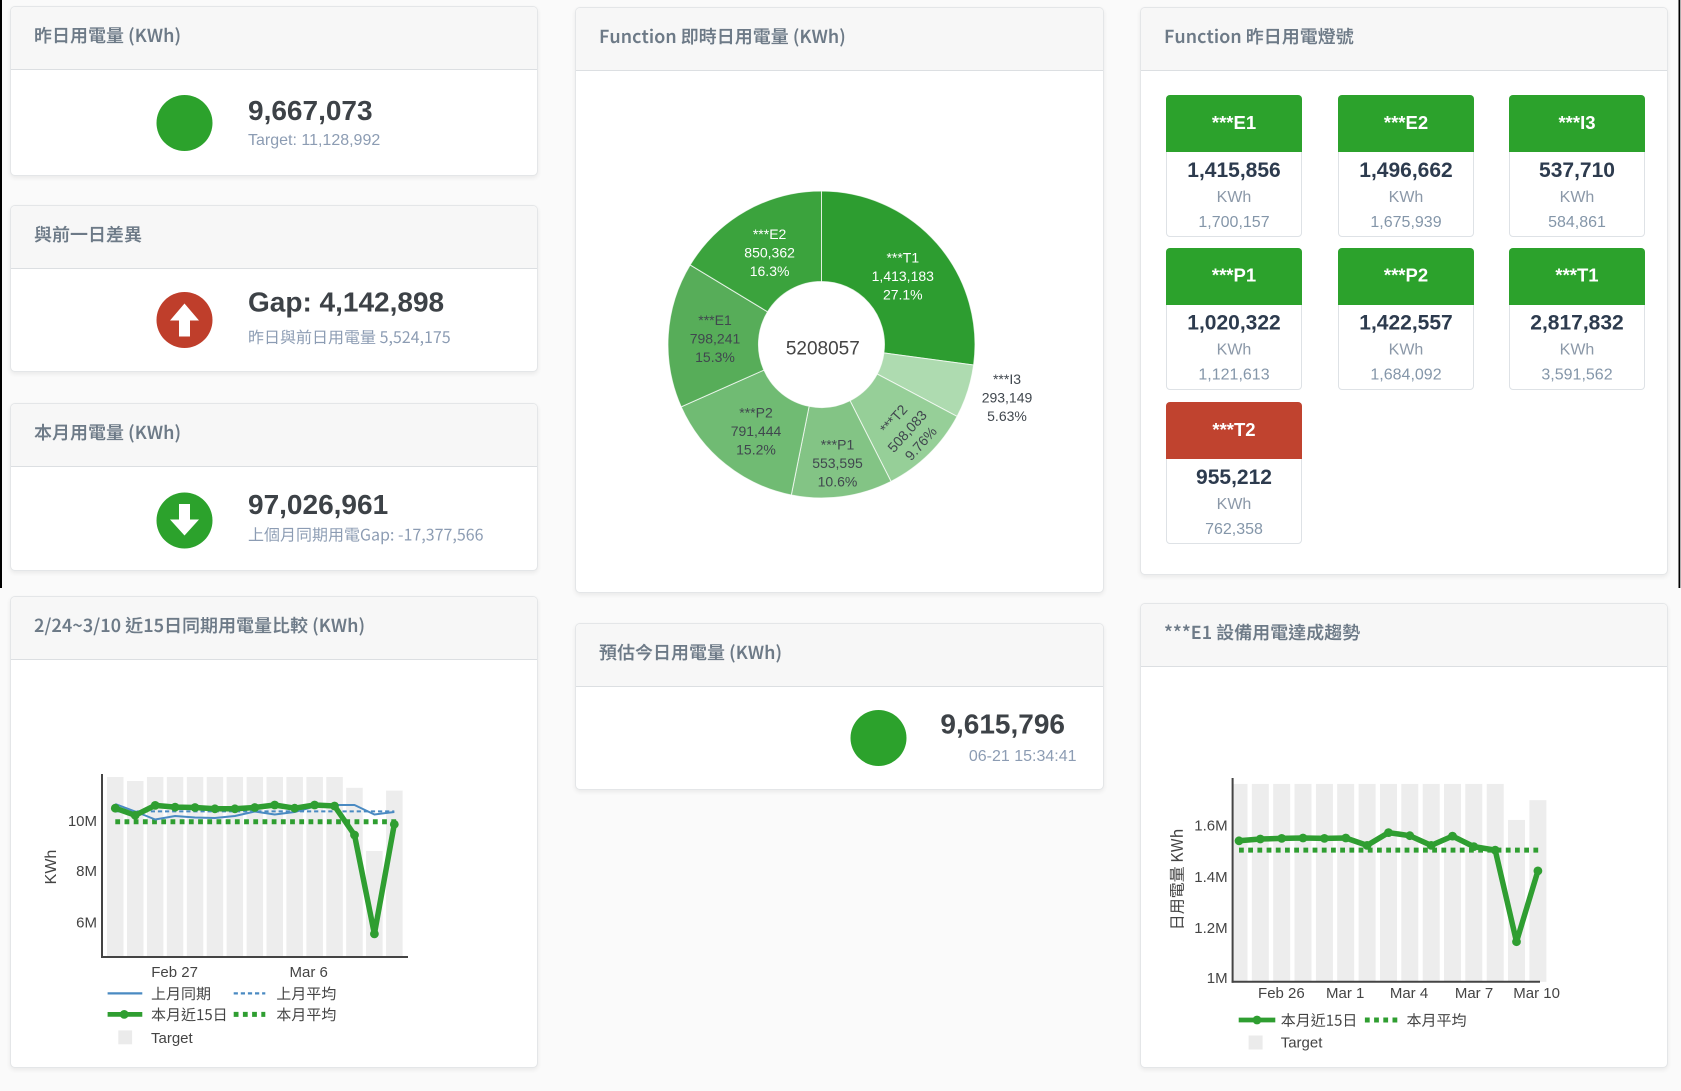  I want to click on svg-text: Gap: 4,142,898, so click(346, 302).